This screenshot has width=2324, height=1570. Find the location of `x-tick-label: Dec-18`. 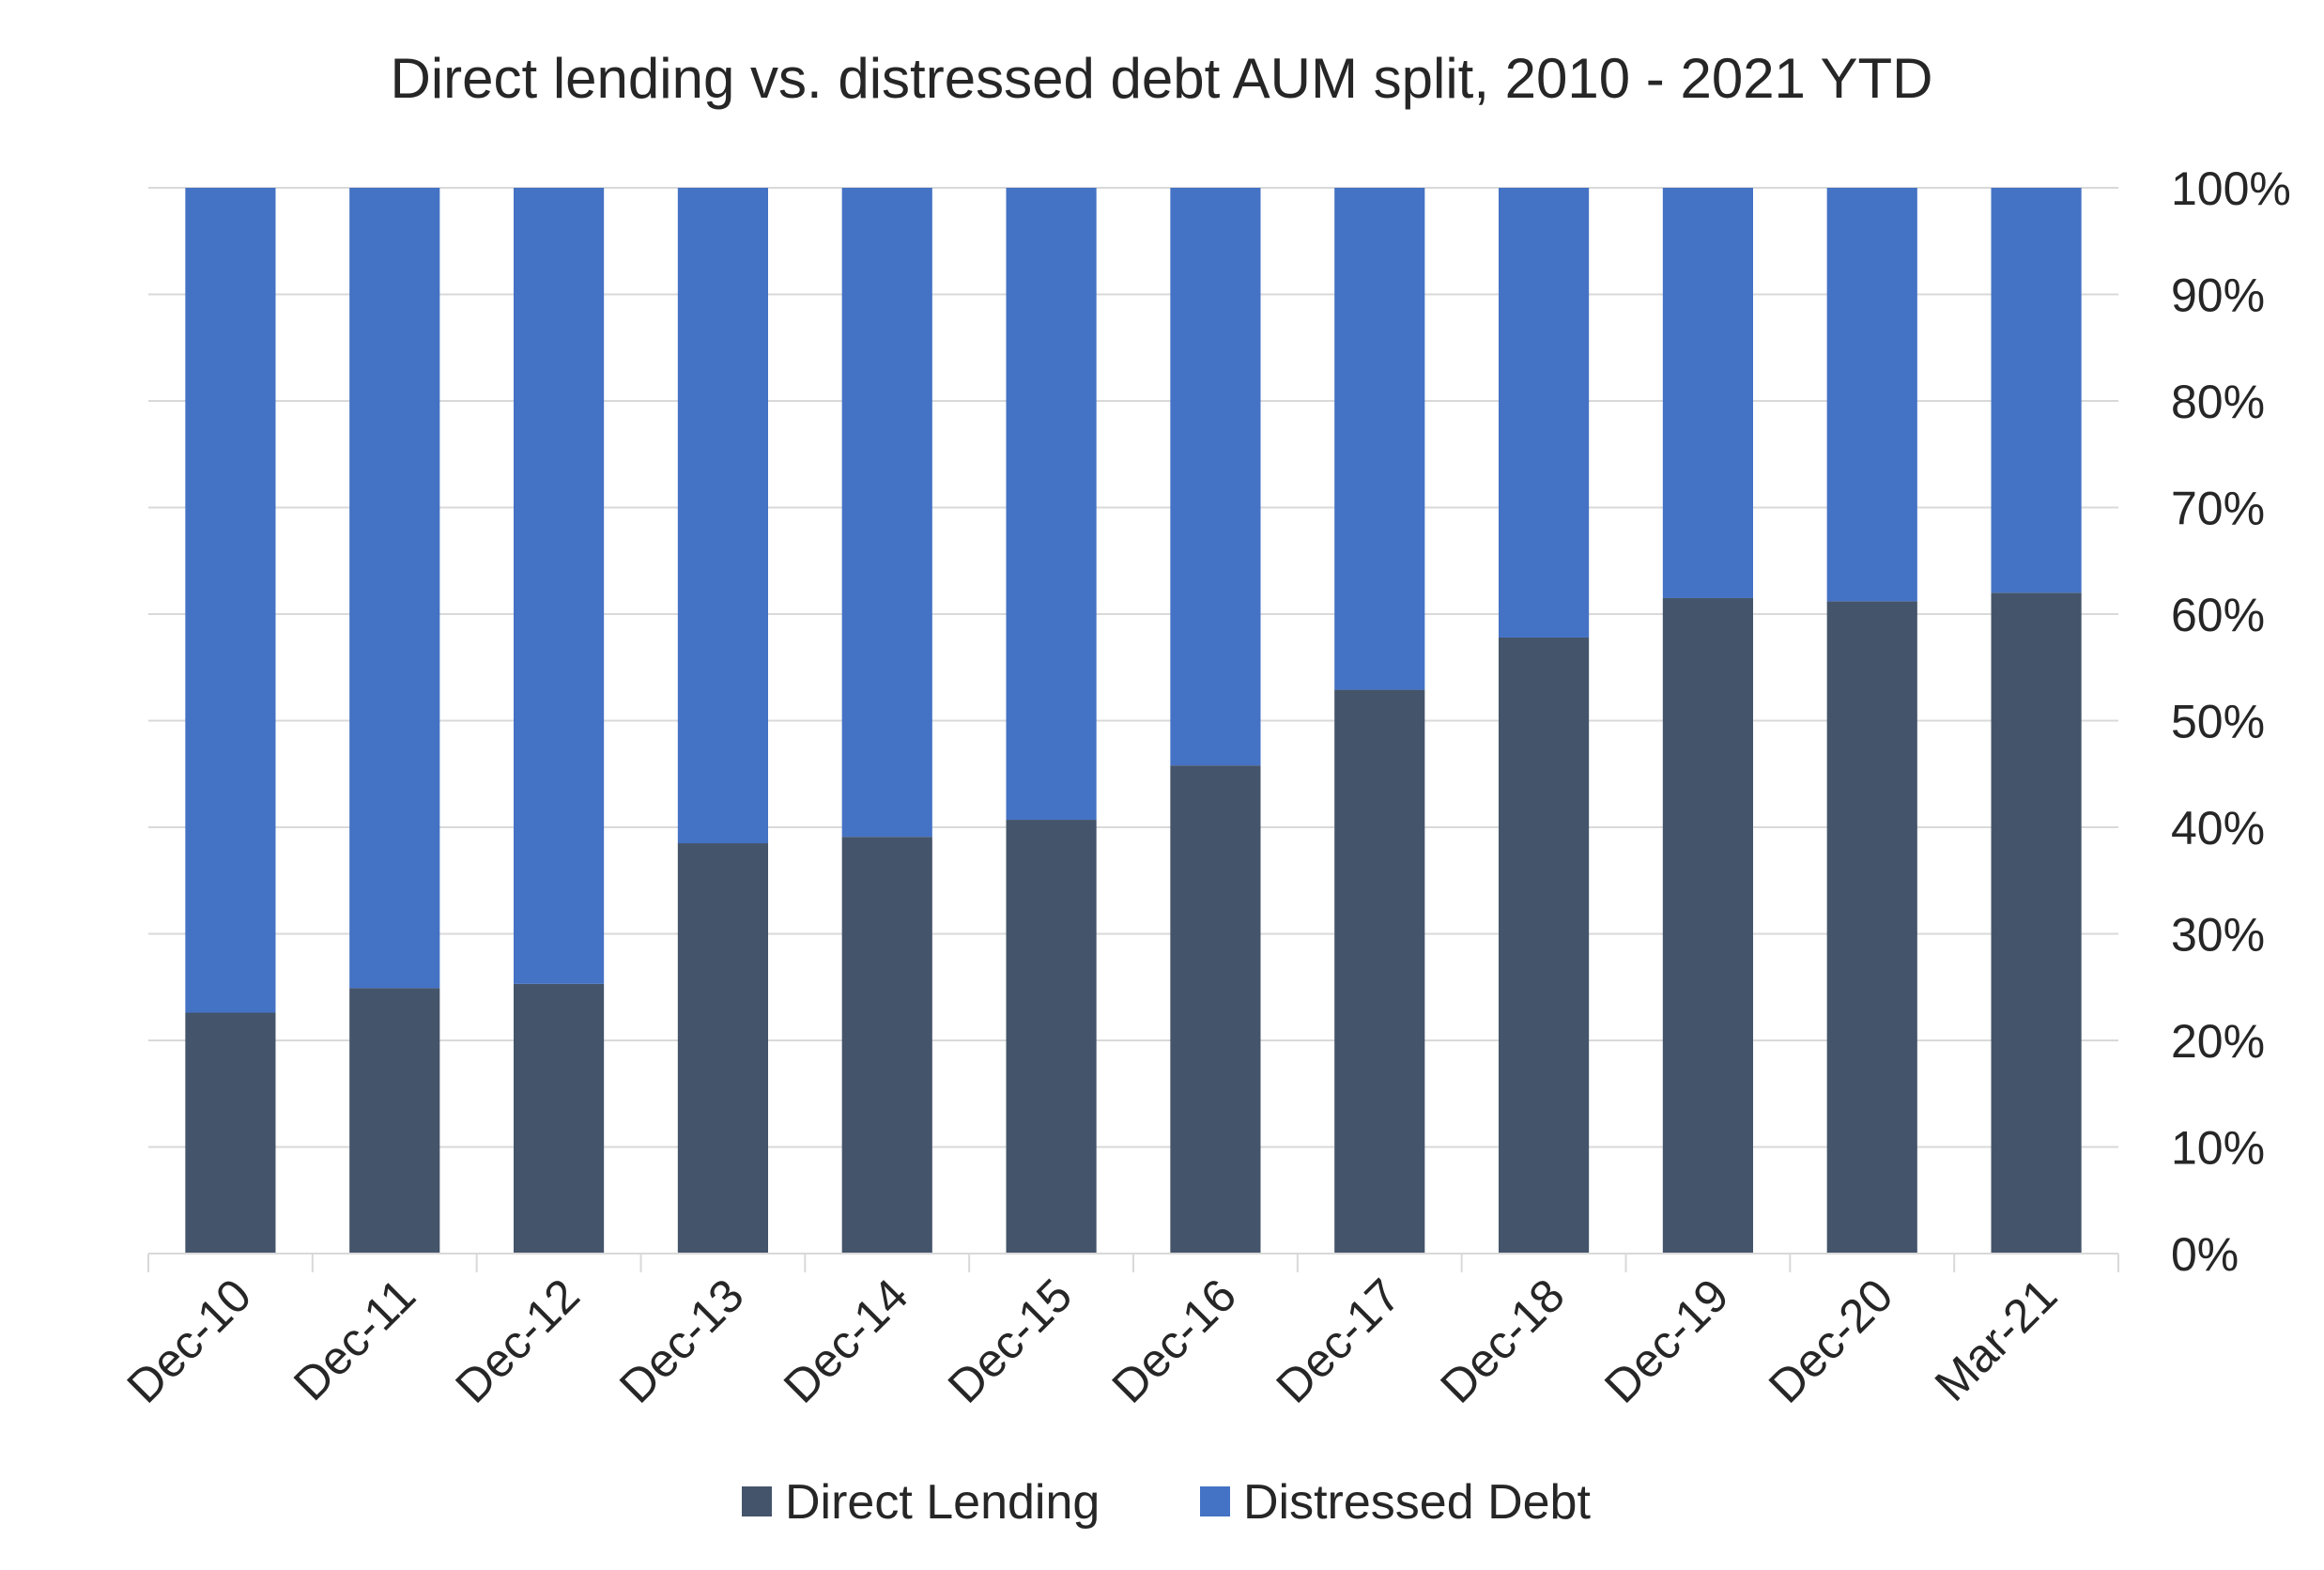

x-tick-label: Dec-18 is located at coordinates (1502, 1341).